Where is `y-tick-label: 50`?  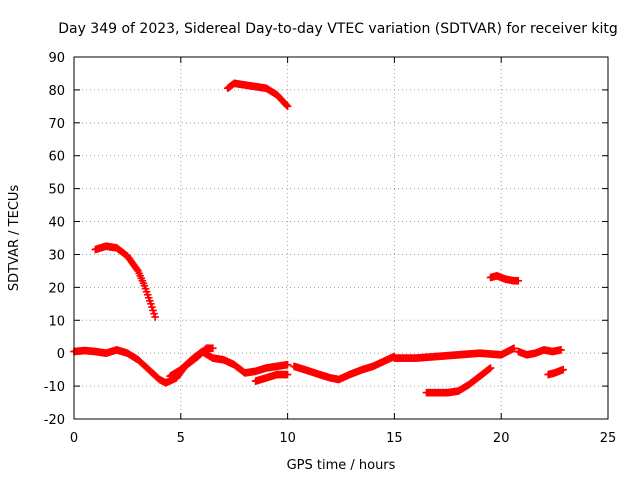
y-tick-label: 50 is located at coordinates (56, 190).